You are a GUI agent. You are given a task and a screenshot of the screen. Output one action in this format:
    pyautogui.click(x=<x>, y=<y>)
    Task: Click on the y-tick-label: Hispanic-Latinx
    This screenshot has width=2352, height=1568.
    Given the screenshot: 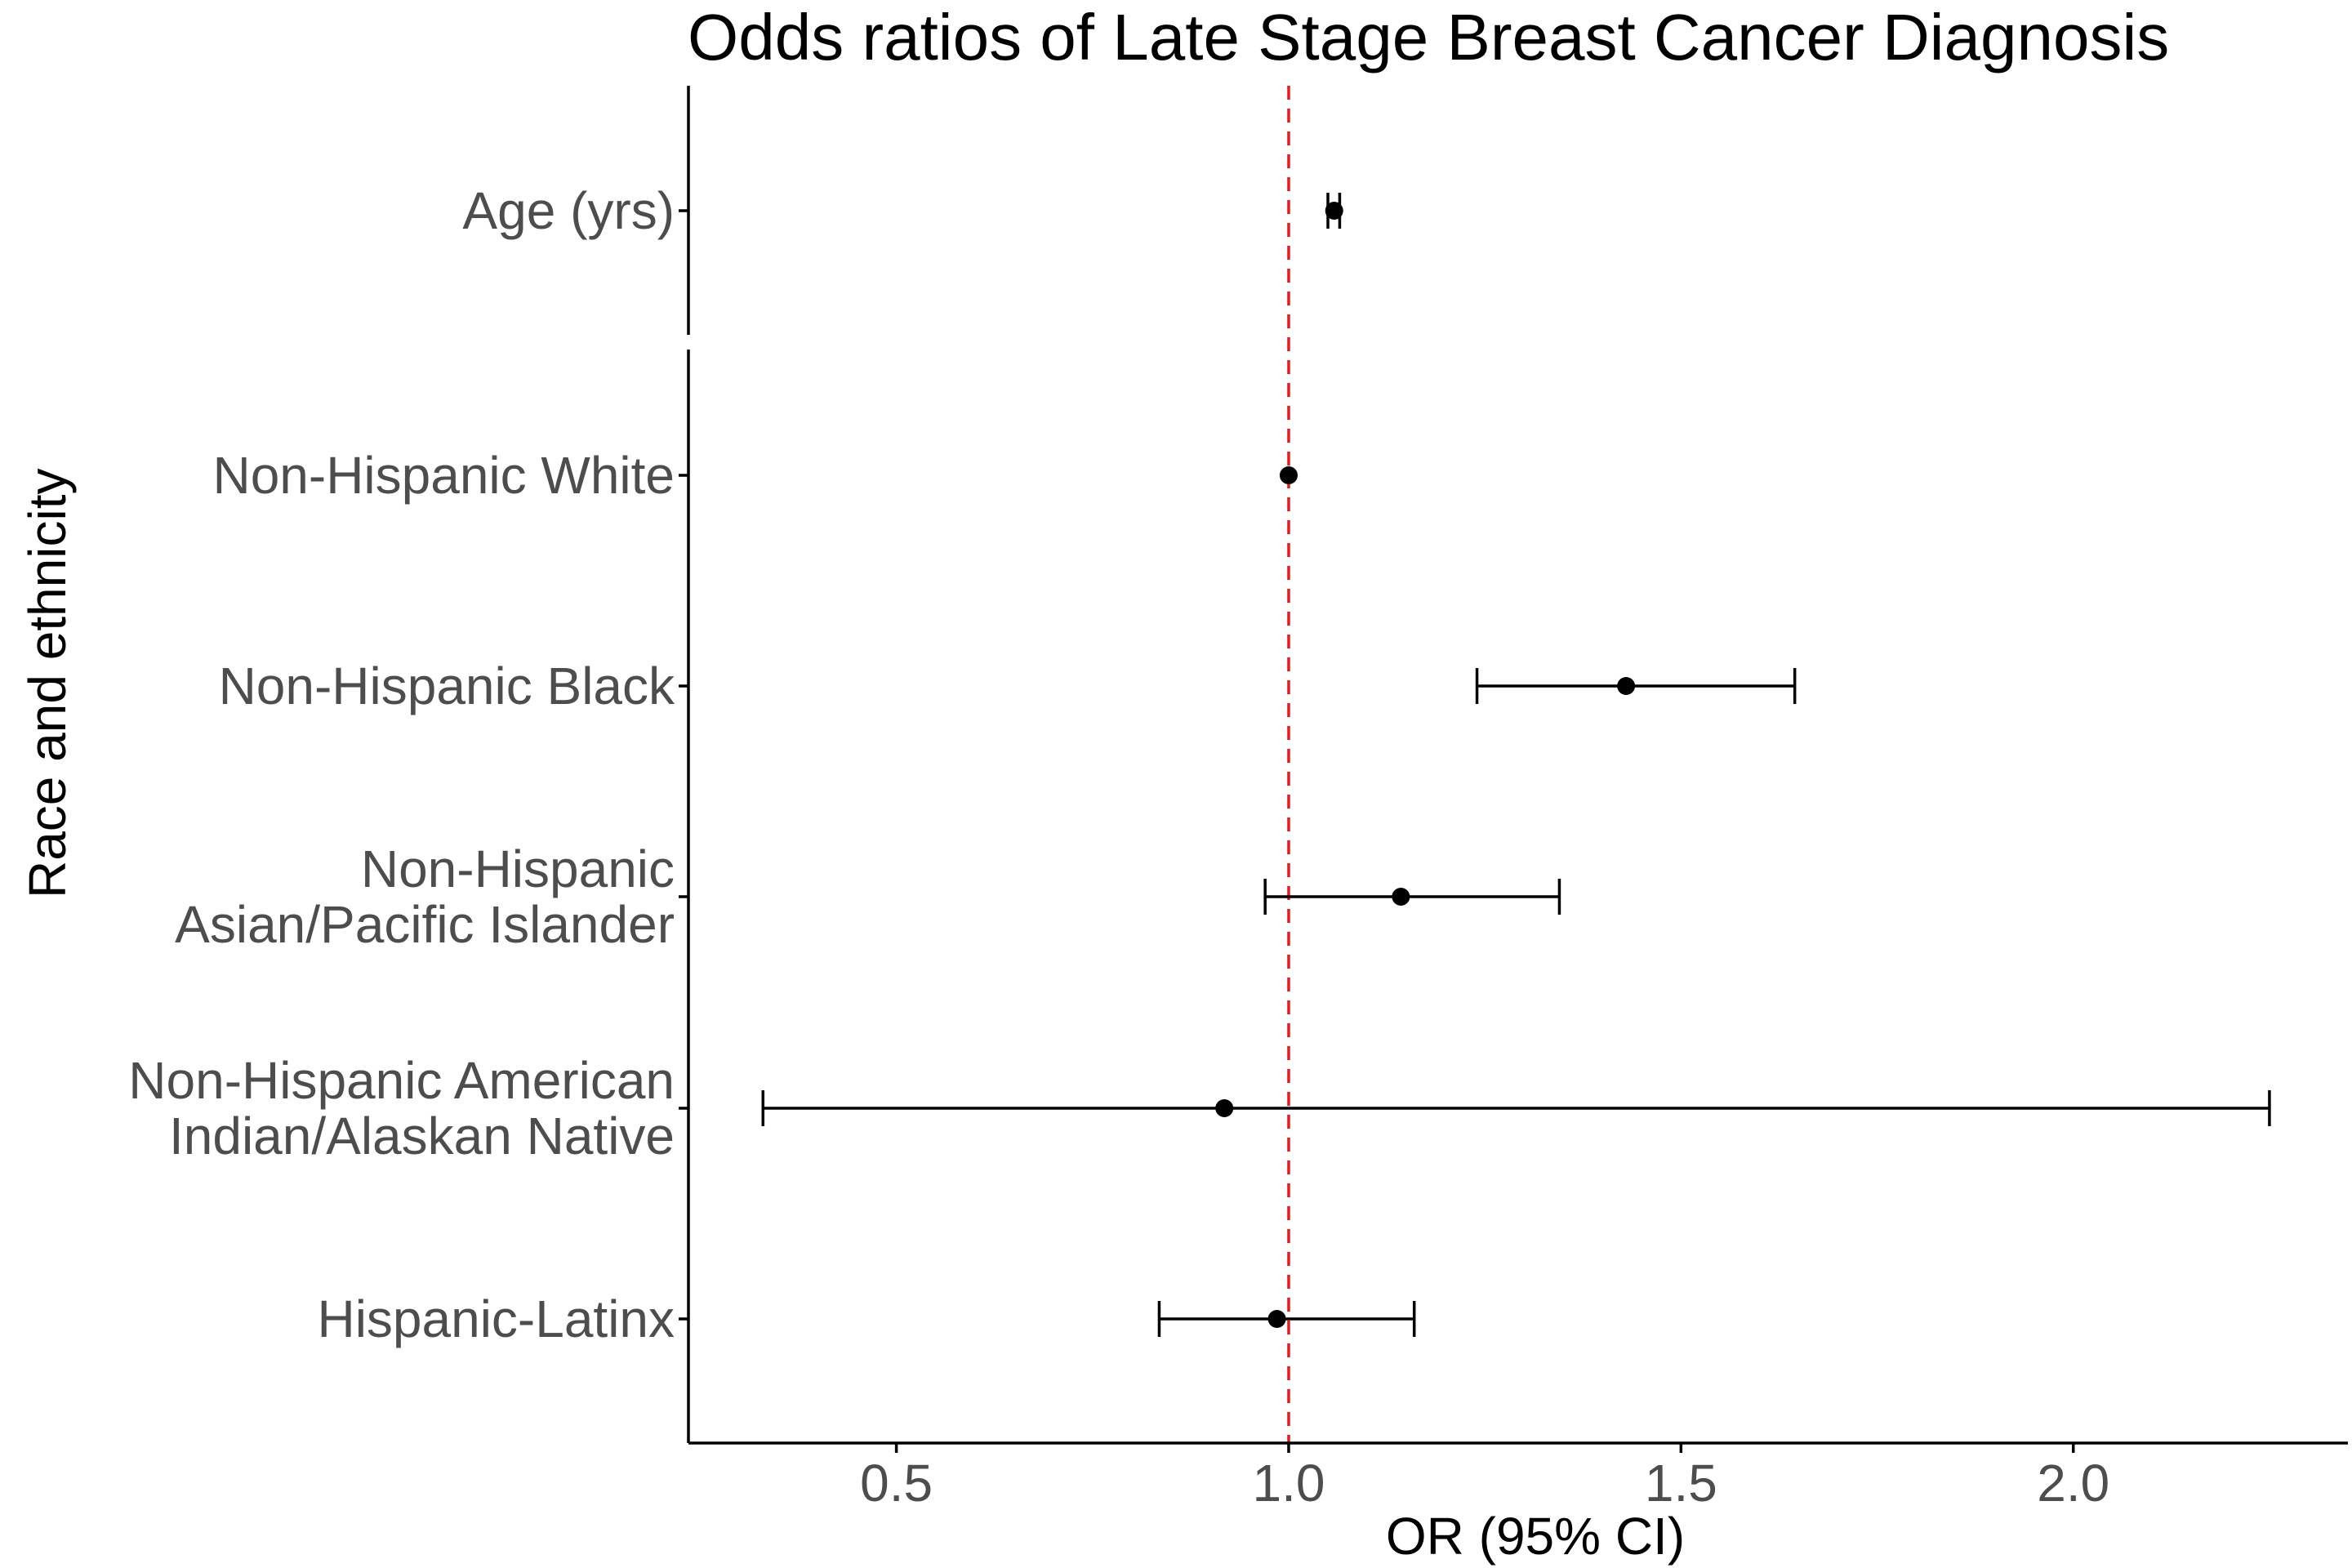 What is the action you would take?
    pyautogui.click(x=496, y=1319)
    